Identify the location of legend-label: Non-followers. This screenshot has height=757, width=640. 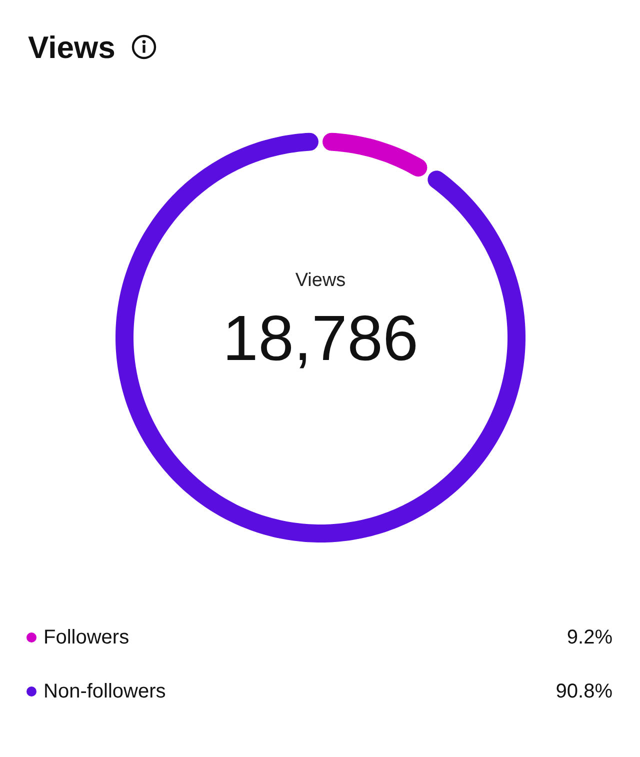
(105, 691).